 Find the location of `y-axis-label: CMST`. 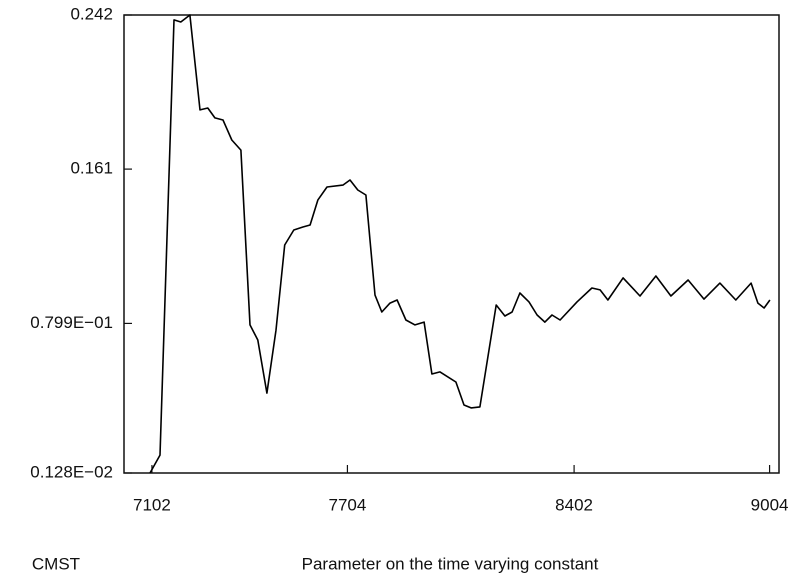

y-axis-label: CMST is located at coordinates (56, 563).